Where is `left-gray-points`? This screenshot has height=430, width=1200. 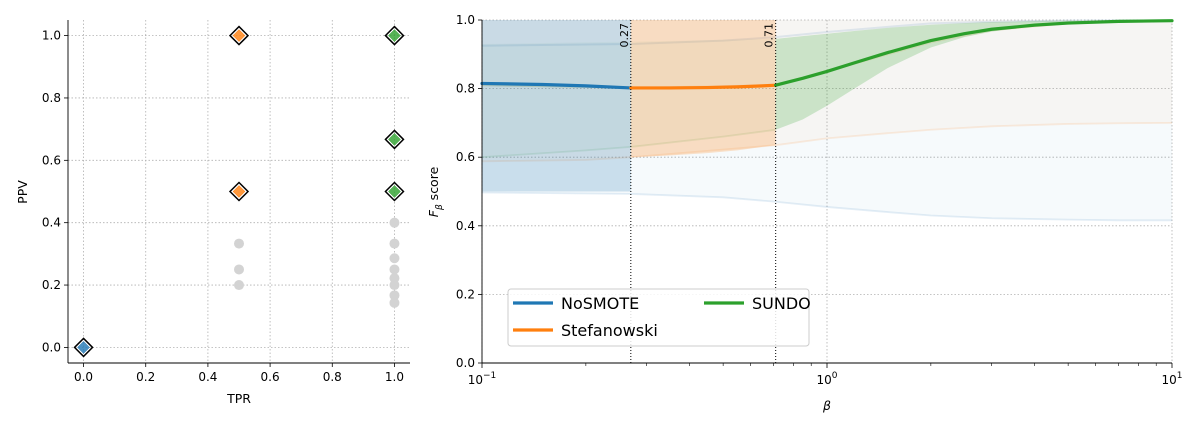
left-gray-points is located at coordinates (317, 262).